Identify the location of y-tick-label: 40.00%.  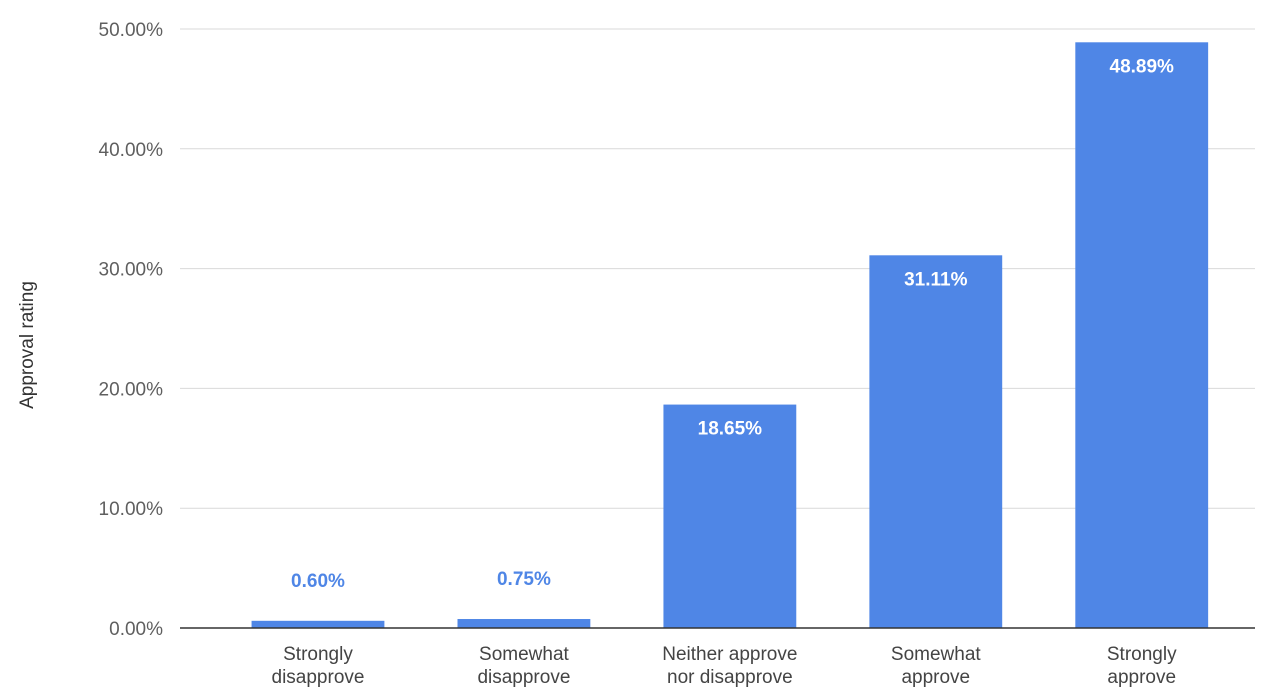
(131, 150).